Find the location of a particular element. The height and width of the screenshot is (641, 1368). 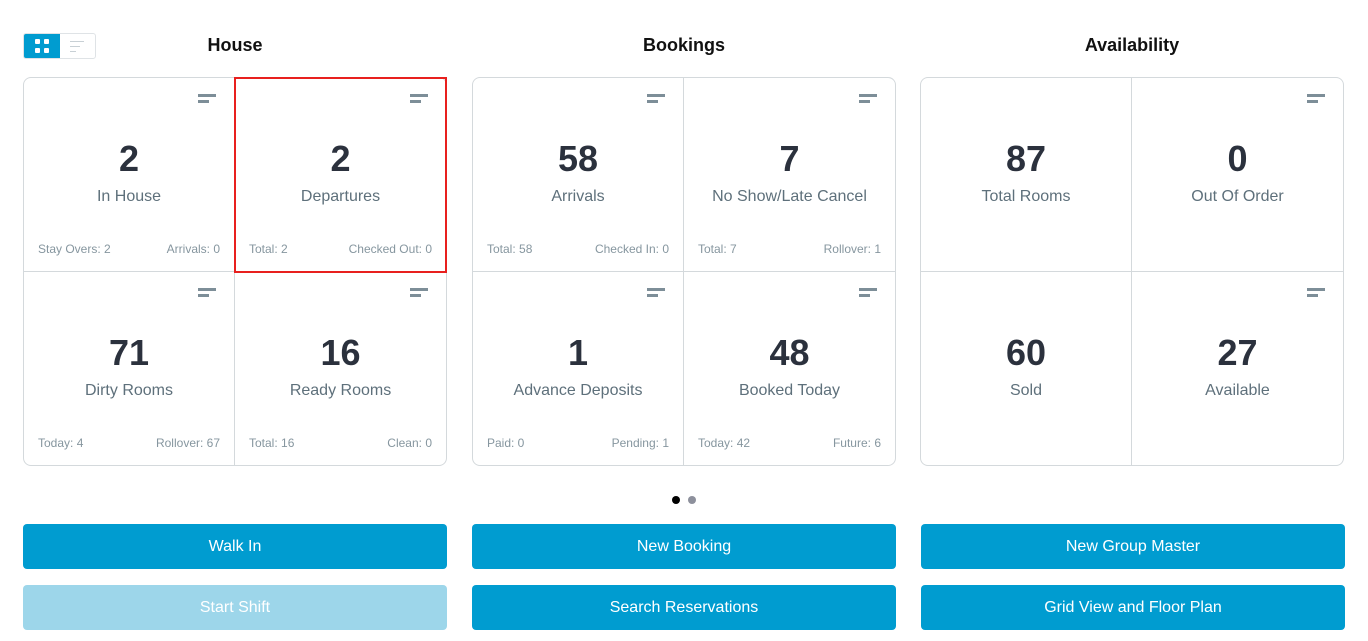

stat-value: 60 is located at coordinates (1026, 352).